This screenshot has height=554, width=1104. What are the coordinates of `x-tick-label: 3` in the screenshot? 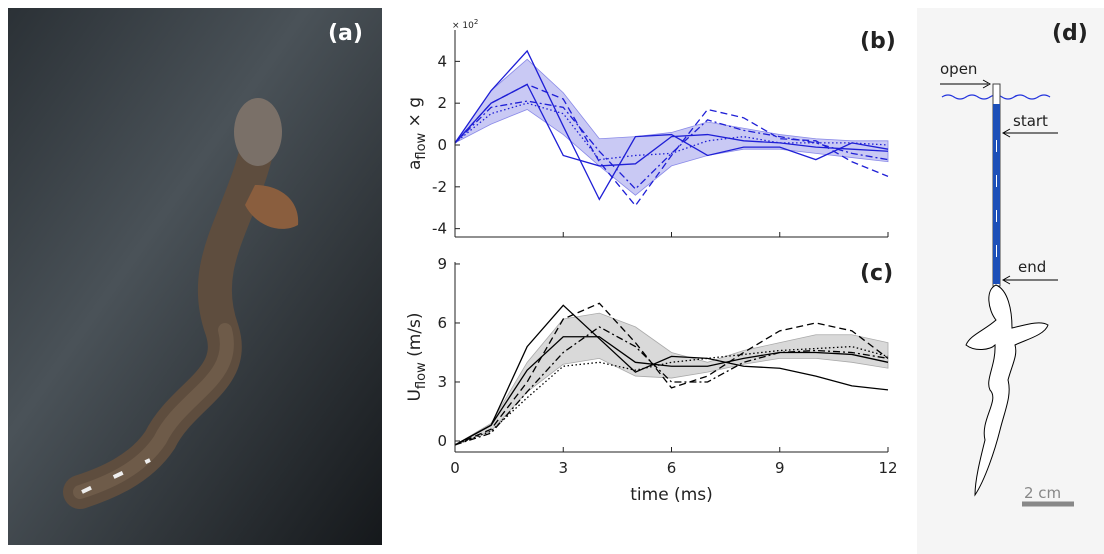 It's located at (563, 468).